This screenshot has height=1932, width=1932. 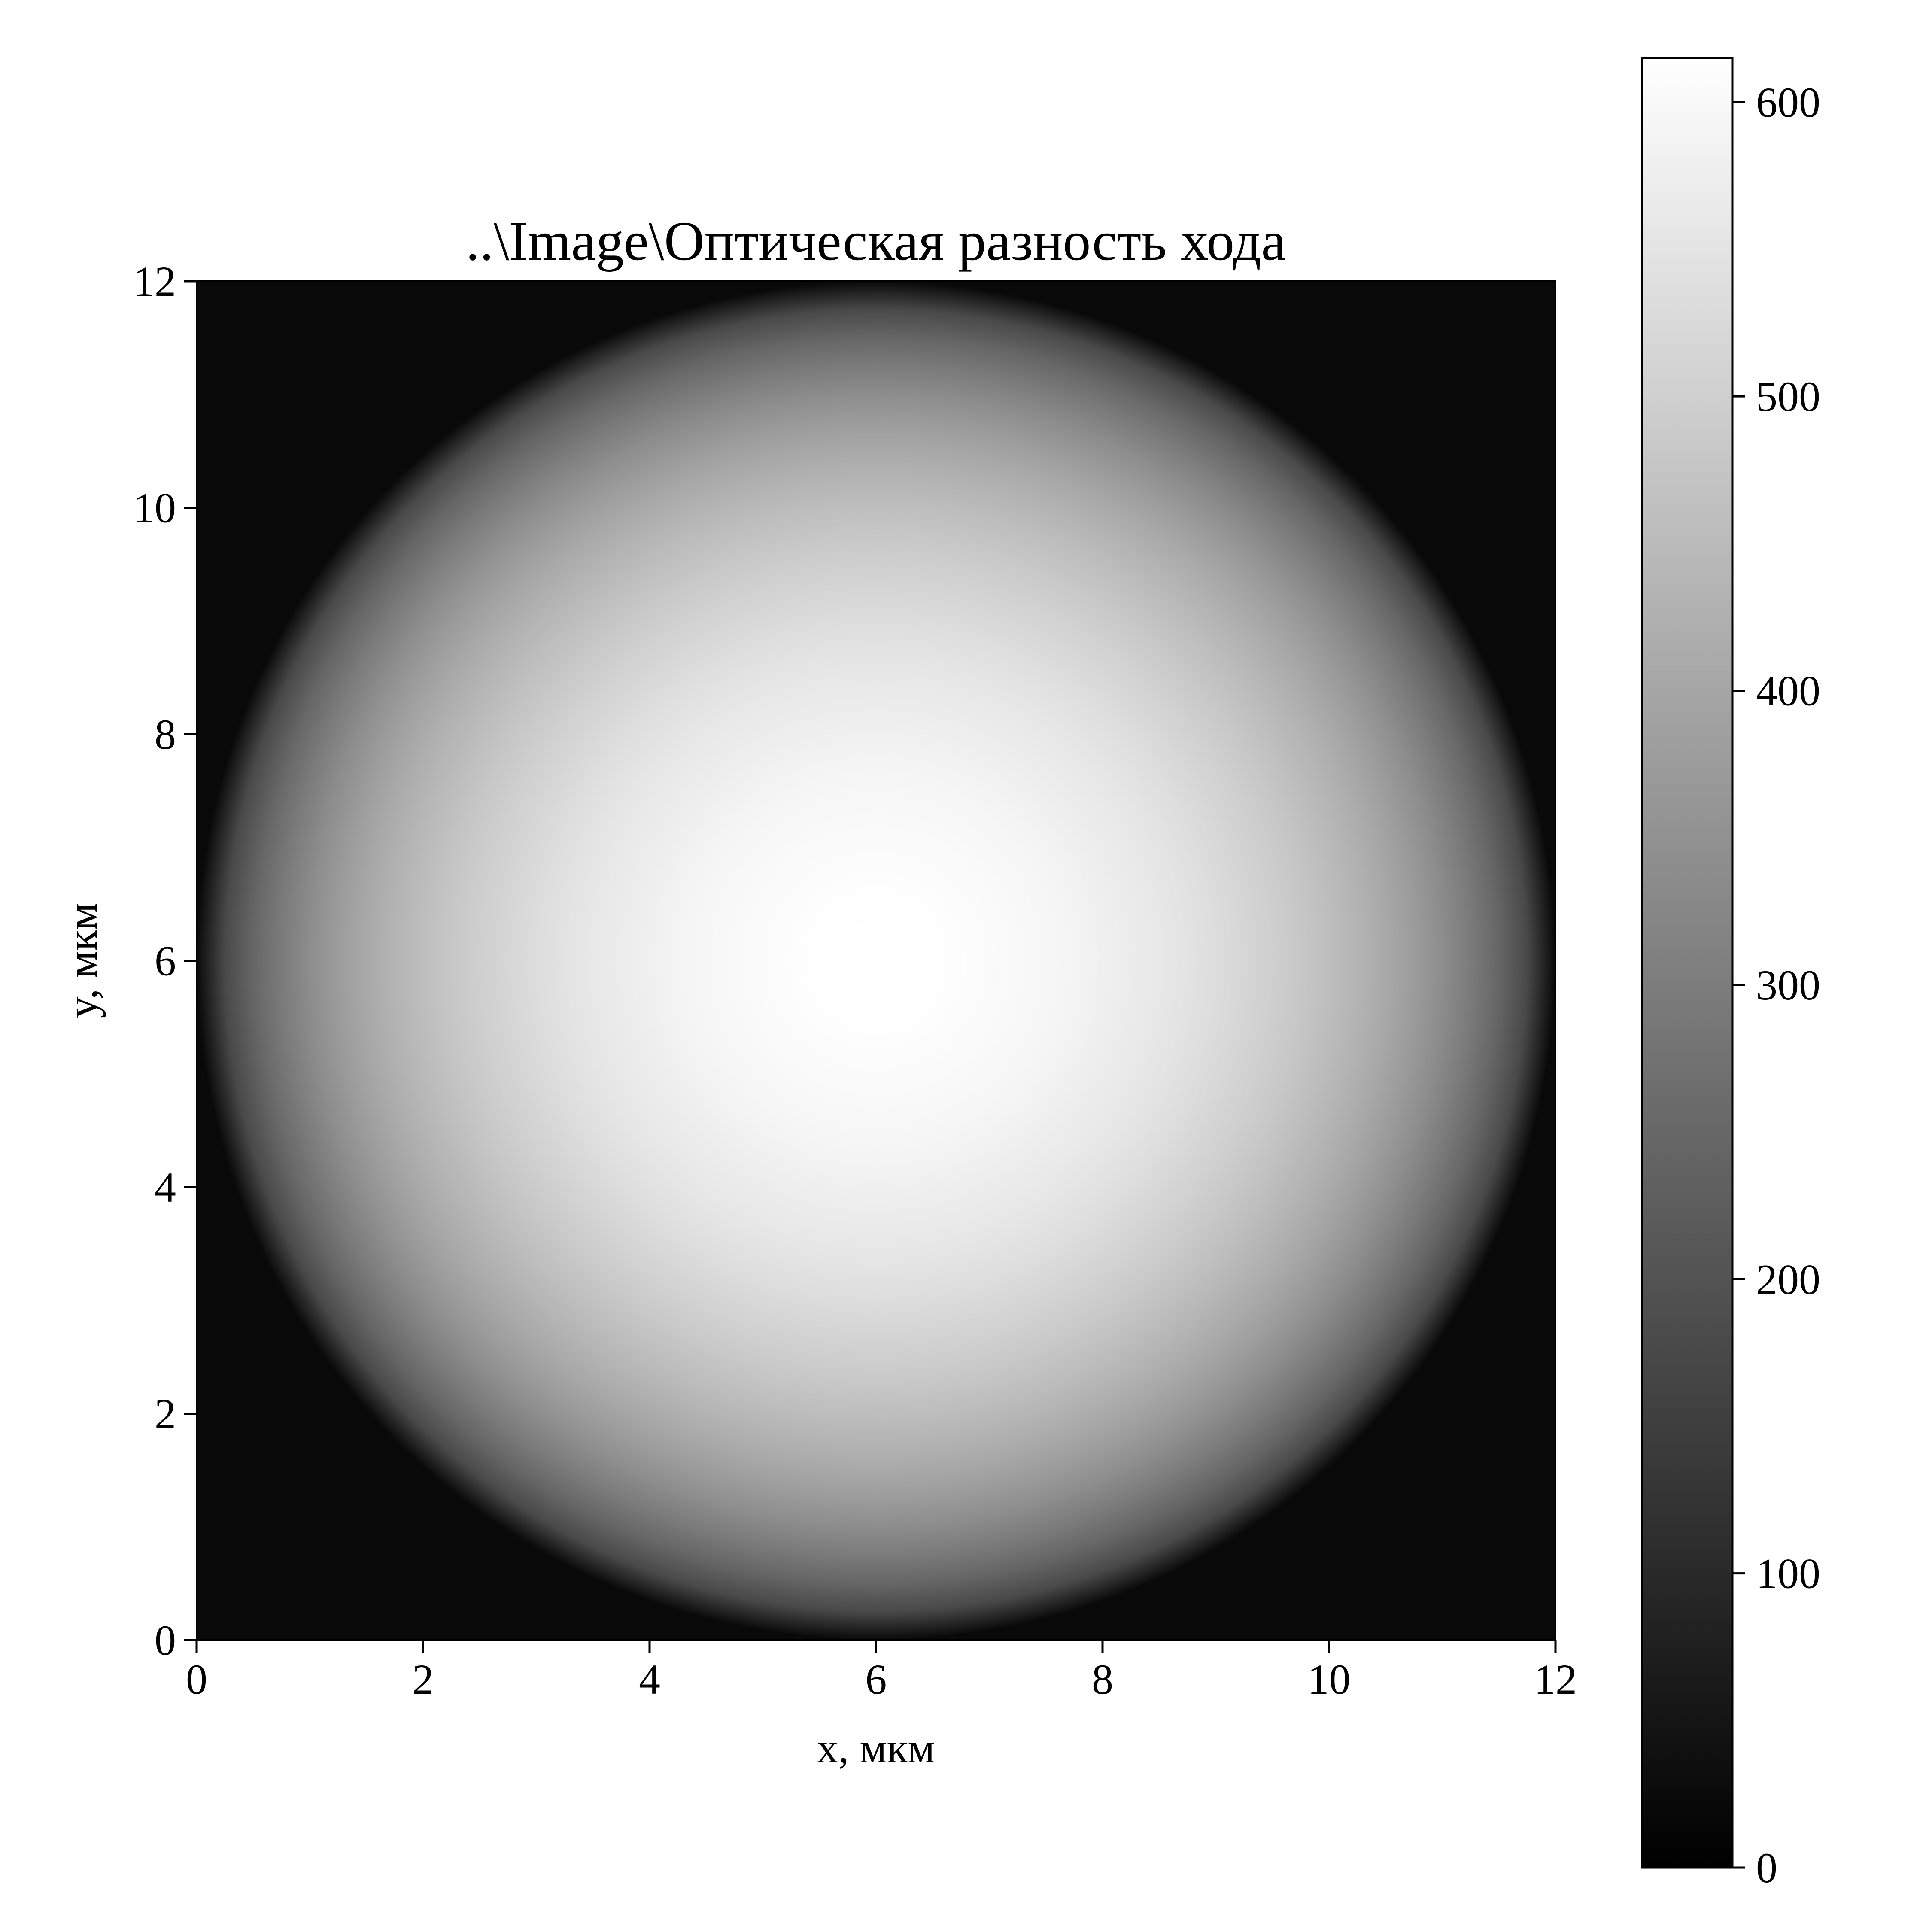 I want to click on y-tick-label: 8, so click(x=165, y=735).